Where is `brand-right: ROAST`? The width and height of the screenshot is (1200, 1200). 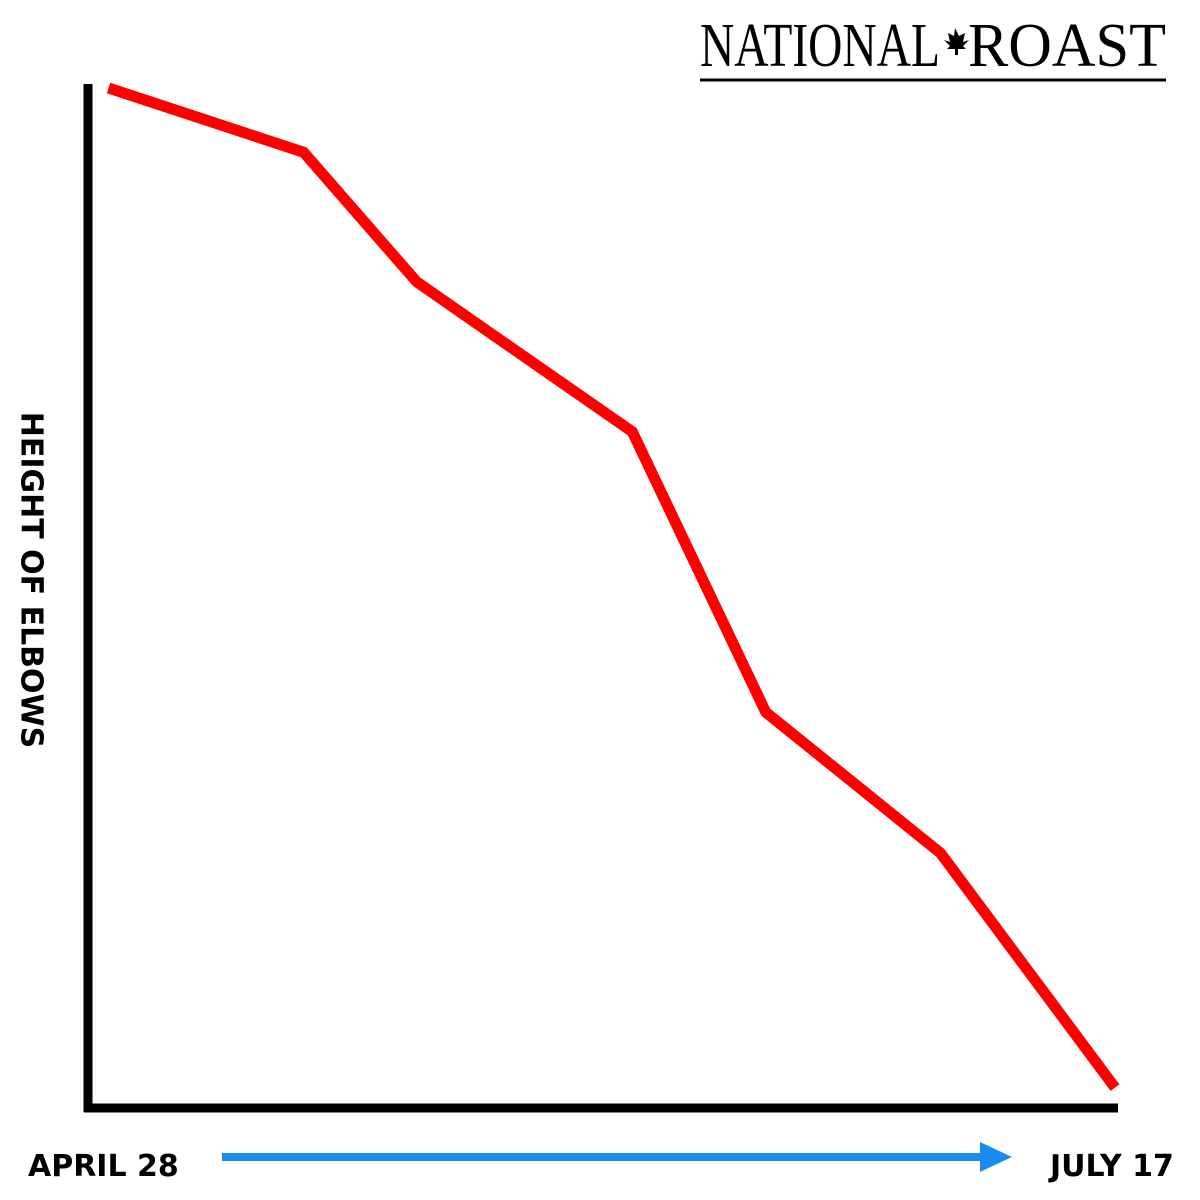
brand-right: ROAST is located at coordinates (1067, 46).